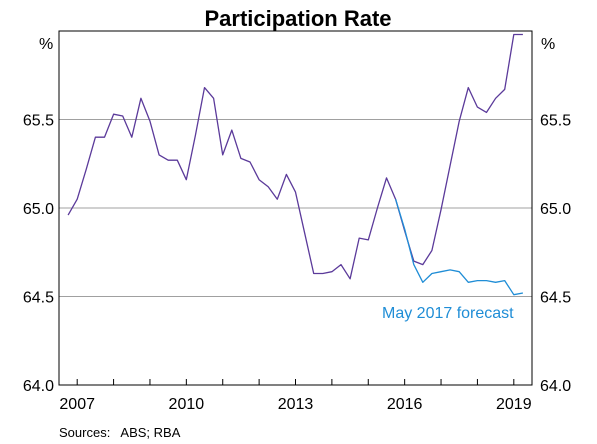  What do you see at coordinates (555, 121) in the screenshot?
I see `y-tick-label-right: 65.5` at bounding box center [555, 121].